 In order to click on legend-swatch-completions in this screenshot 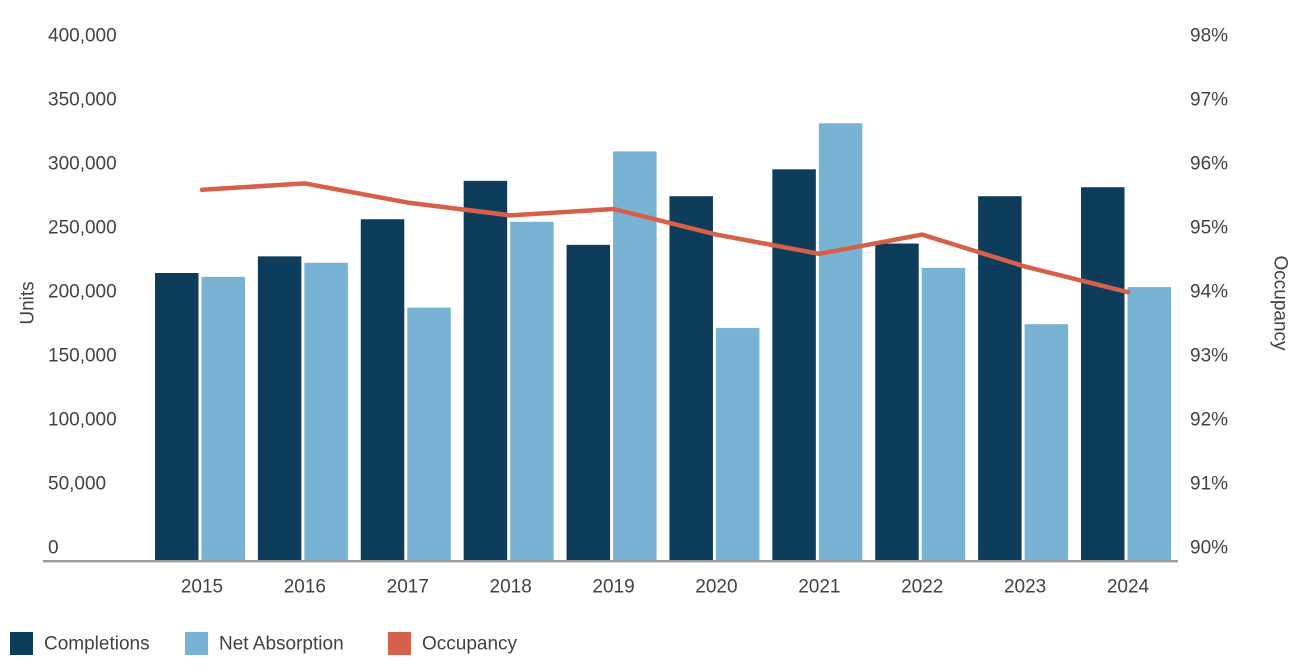, I will do `click(21, 643)`.